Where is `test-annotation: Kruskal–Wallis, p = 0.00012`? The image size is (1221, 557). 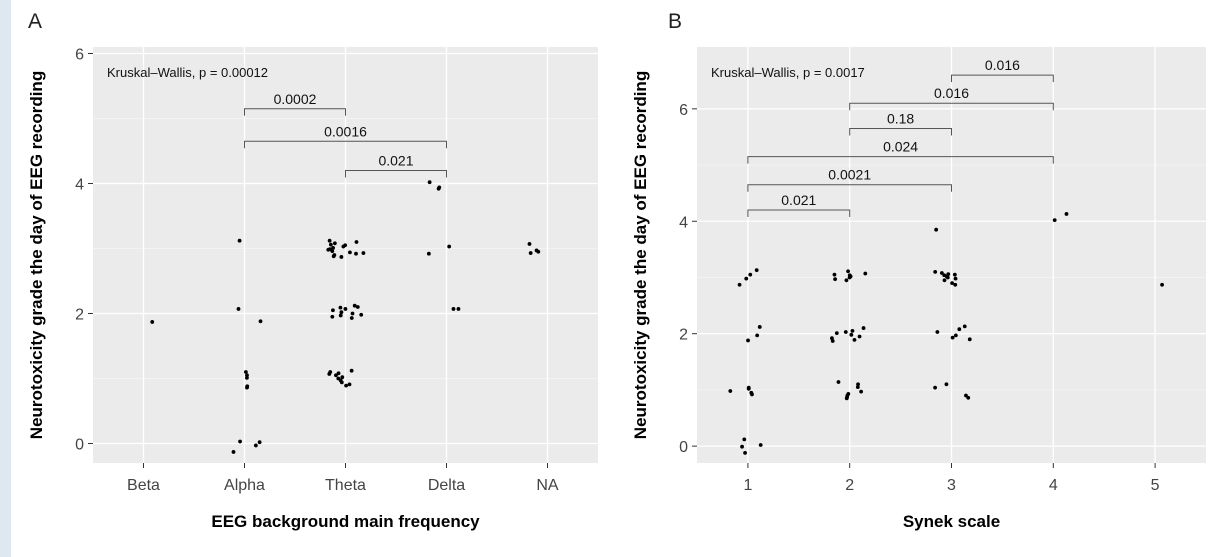
test-annotation: Kruskal–Wallis, p = 0.00012 is located at coordinates (187, 72).